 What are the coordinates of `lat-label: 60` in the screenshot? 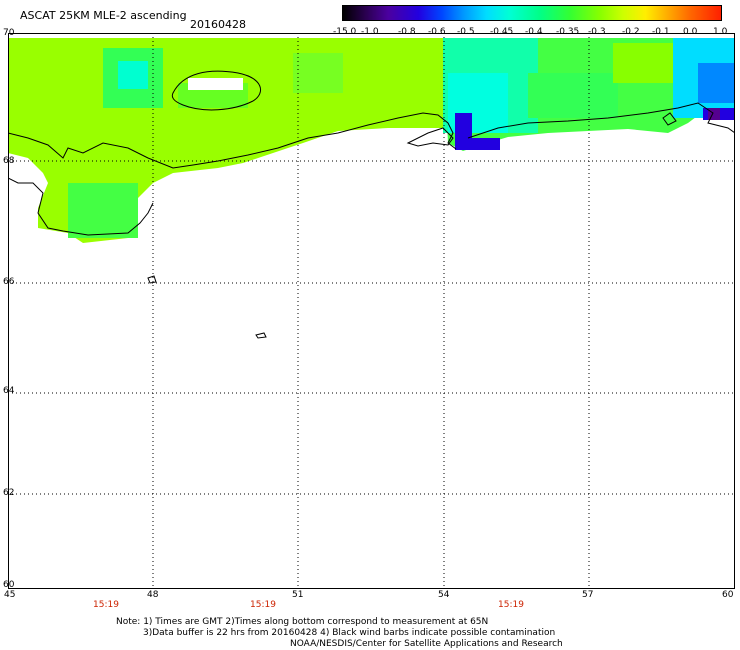 It's located at (9, 585).